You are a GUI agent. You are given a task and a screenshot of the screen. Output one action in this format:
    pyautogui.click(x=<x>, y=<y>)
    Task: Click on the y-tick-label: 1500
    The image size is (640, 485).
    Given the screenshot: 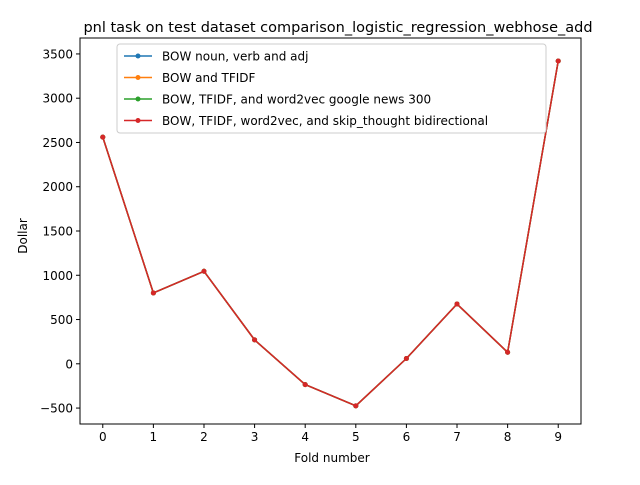 What is the action you would take?
    pyautogui.click(x=57, y=232)
    